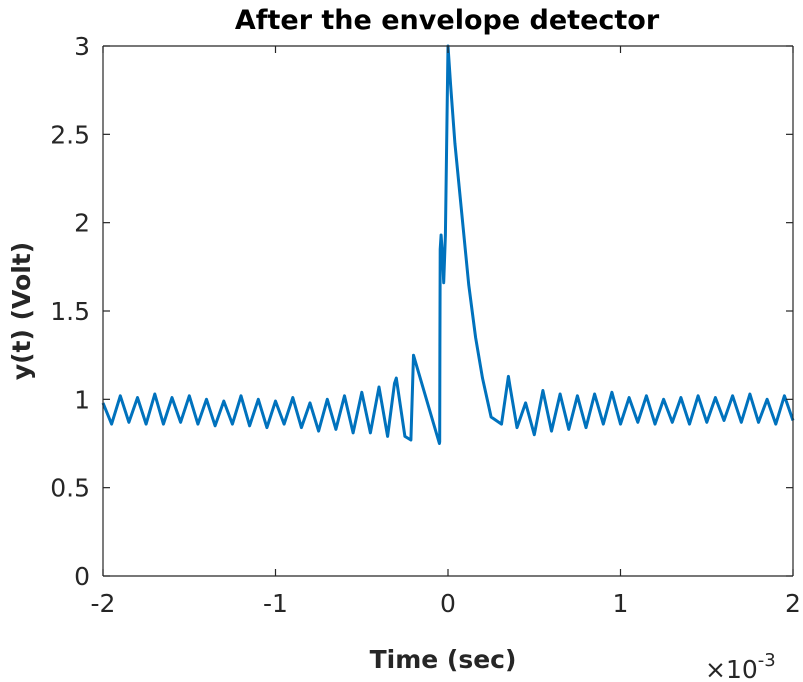  Describe the element at coordinates (82, 576) in the screenshot. I see `y-tick-label-0: 0` at that location.